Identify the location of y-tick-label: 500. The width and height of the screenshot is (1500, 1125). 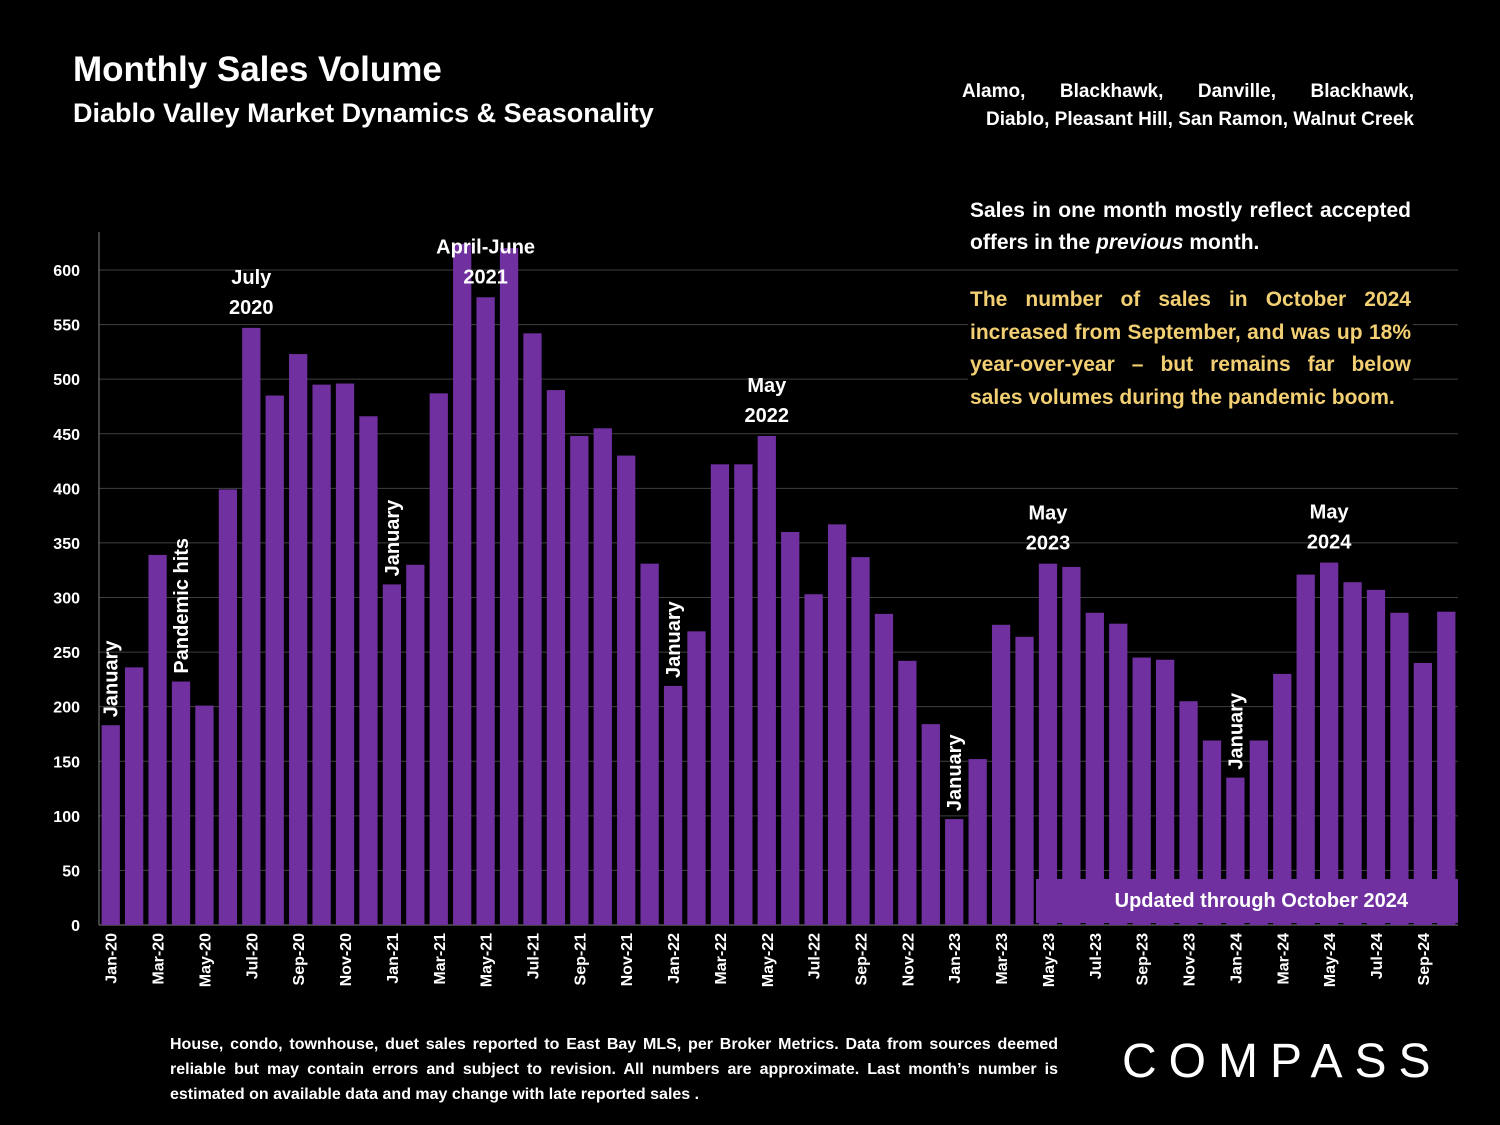
(66, 380).